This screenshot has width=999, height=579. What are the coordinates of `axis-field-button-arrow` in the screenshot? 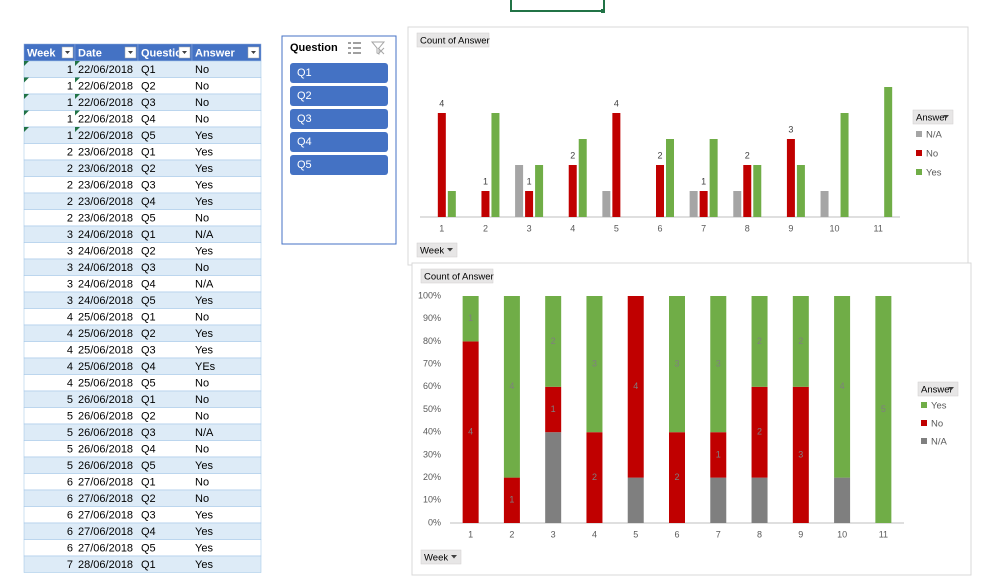 It's located at (454, 557).